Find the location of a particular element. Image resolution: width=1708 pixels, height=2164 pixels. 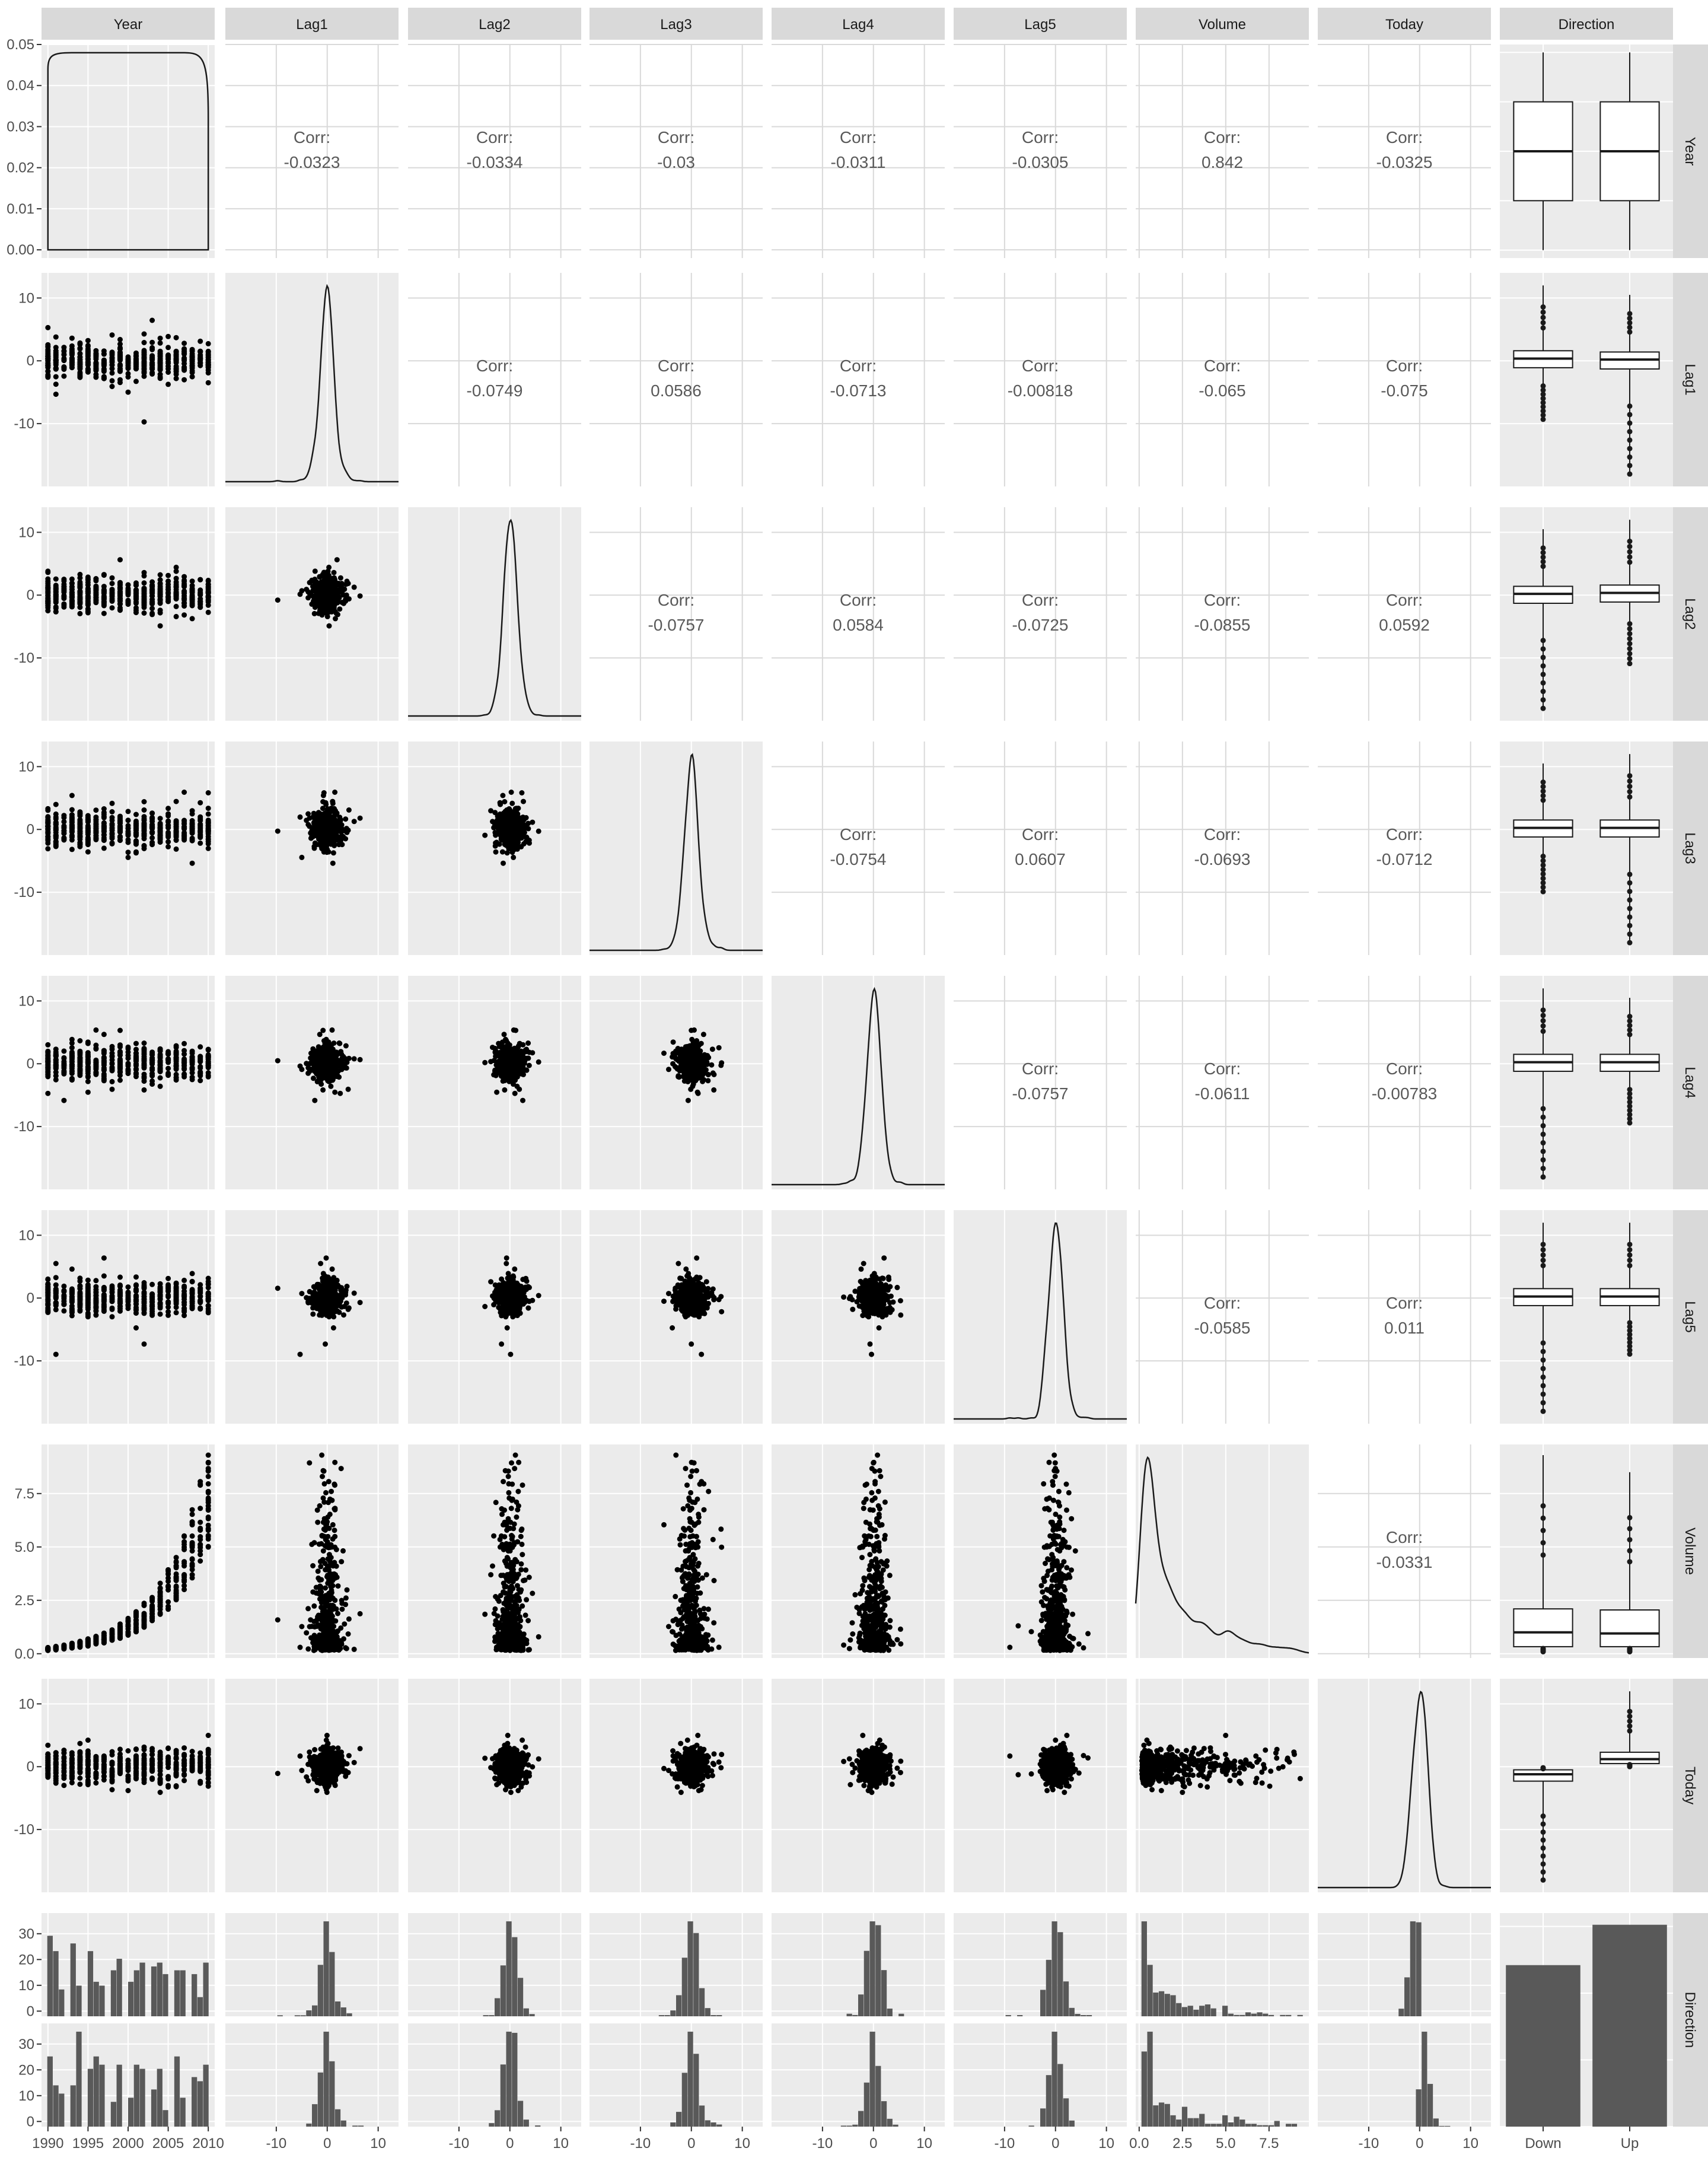

corr-value: -0.0325 is located at coordinates (1404, 162).